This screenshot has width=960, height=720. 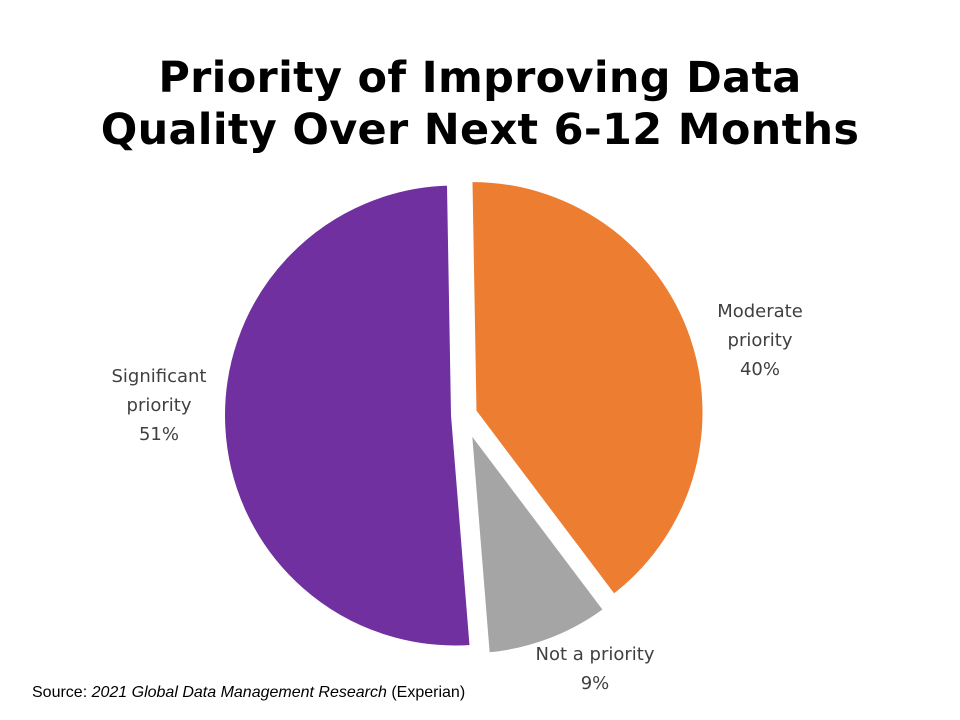 What do you see at coordinates (239, 692) in the screenshot?
I see `source-title: 2021 Global Data Management Research` at bounding box center [239, 692].